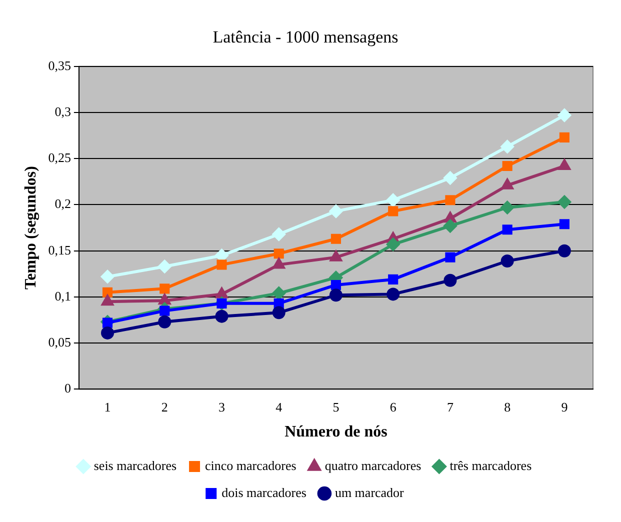 Image resolution: width=621 pixels, height=522 pixels. I want to click on x-axis-title: Número de nós, so click(336, 432).